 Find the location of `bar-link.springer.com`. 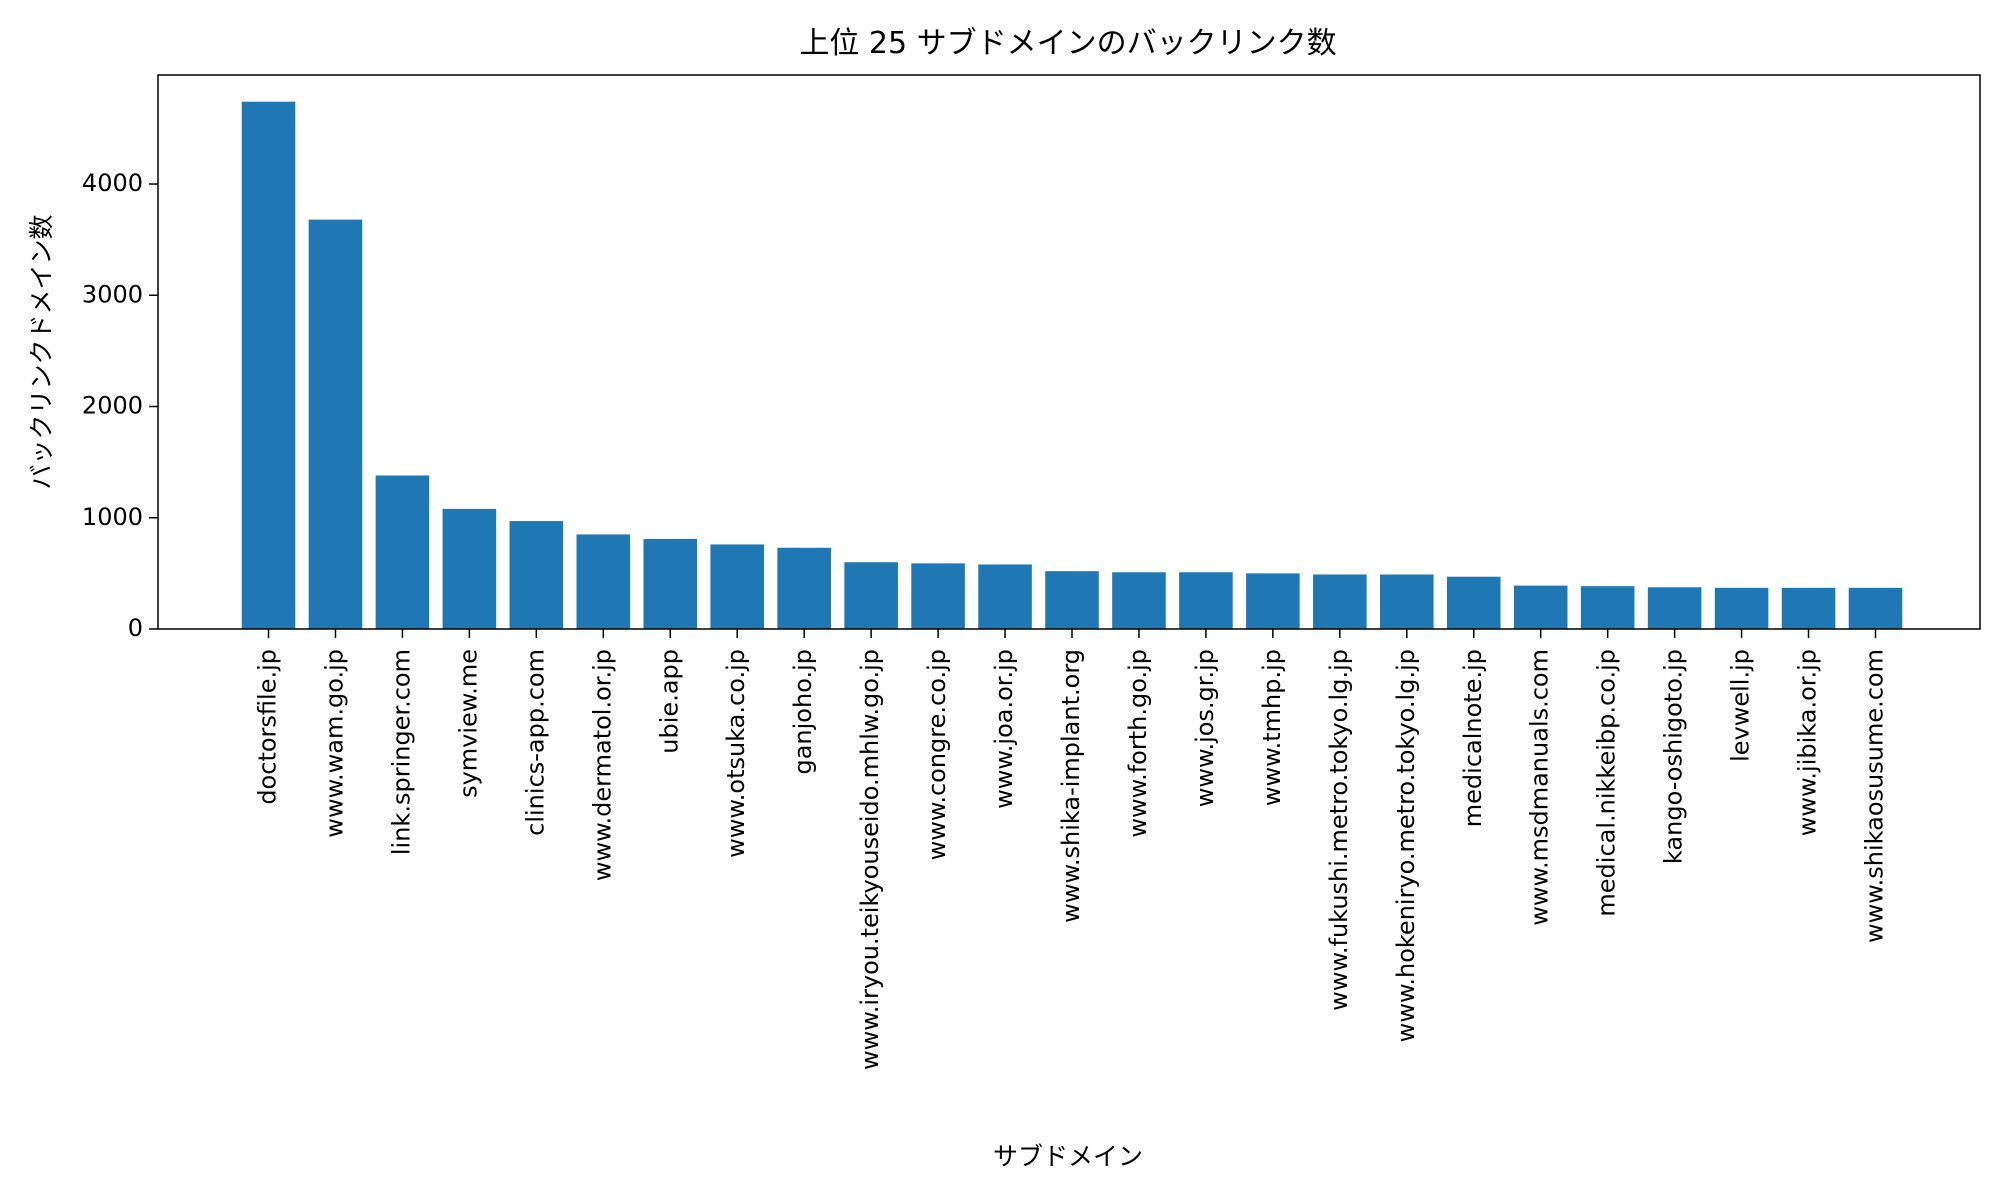

bar-link.springer.com is located at coordinates (402, 552).